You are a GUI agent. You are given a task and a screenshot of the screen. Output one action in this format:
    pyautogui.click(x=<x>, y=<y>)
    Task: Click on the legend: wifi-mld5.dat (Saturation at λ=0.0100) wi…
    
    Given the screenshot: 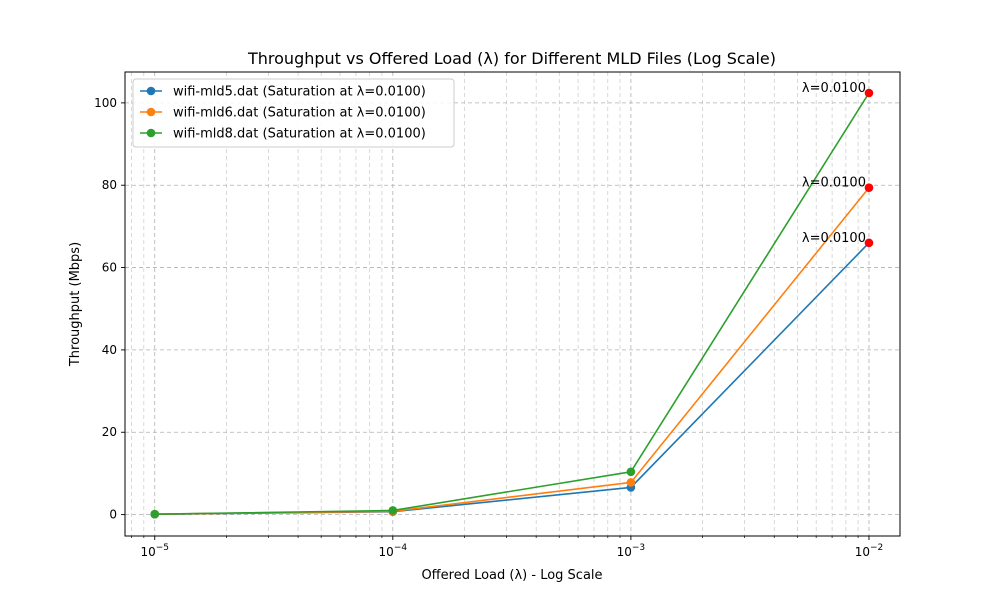 What is the action you would take?
    pyautogui.click(x=293, y=113)
    